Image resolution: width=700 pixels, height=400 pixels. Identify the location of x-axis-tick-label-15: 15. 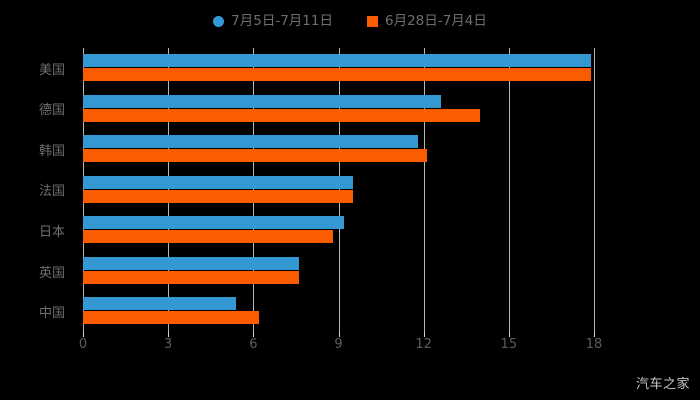
(509, 344).